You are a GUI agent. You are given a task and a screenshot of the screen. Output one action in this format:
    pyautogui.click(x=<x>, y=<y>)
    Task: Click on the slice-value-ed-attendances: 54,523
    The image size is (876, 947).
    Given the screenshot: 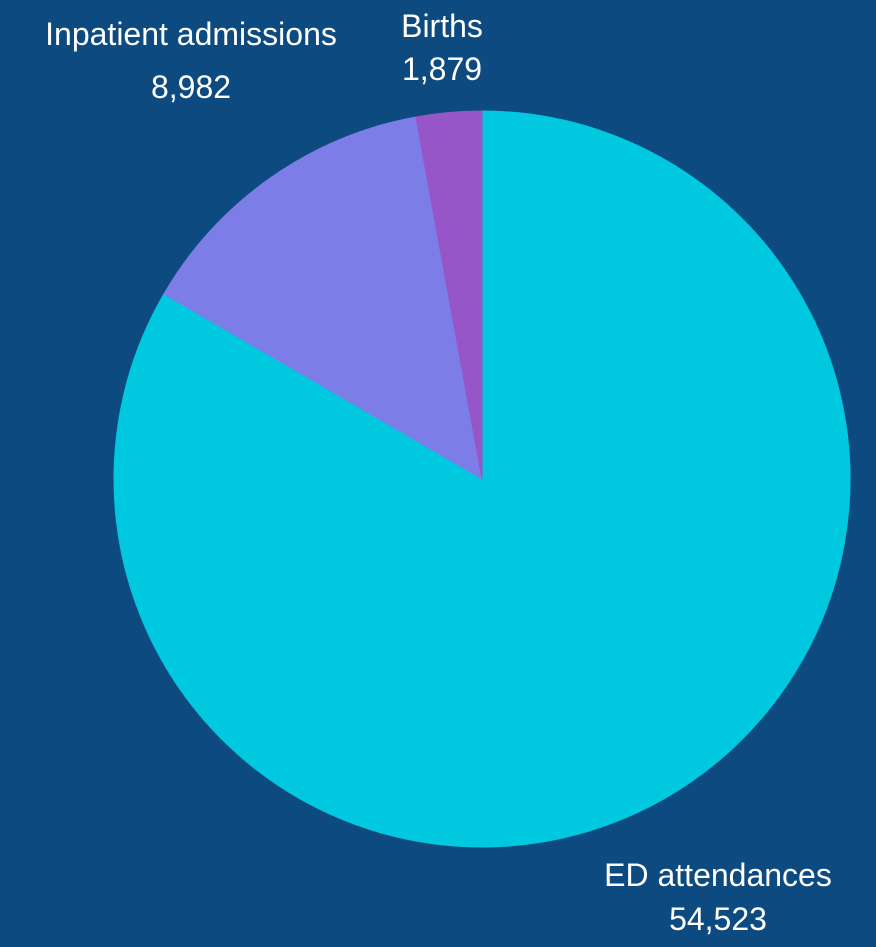 What is the action you would take?
    pyautogui.click(x=718, y=919)
    